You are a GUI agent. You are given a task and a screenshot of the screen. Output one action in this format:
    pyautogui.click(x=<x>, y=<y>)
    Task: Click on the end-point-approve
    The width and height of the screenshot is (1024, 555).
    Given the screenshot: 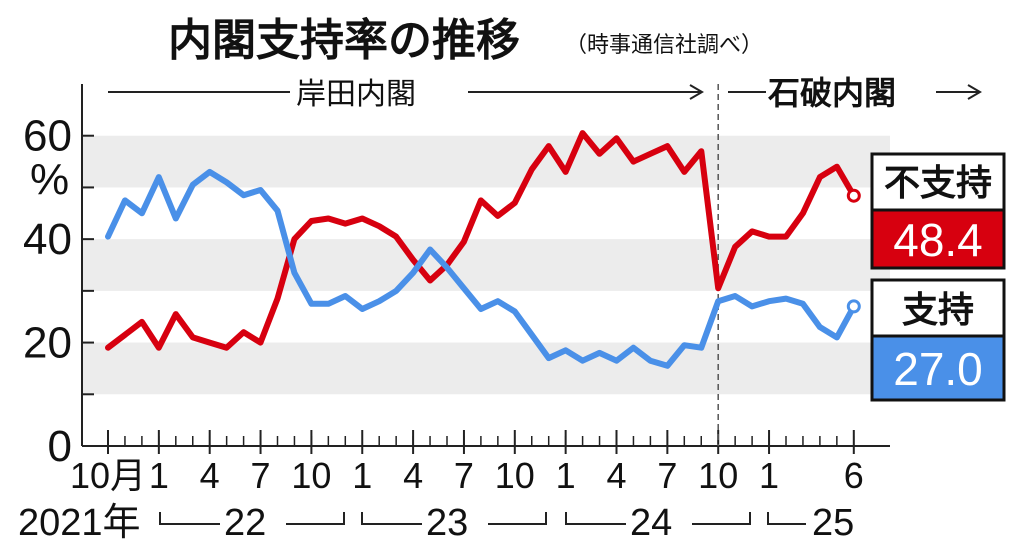 What is the action you would take?
    pyautogui.click(x=853, y=306)
    